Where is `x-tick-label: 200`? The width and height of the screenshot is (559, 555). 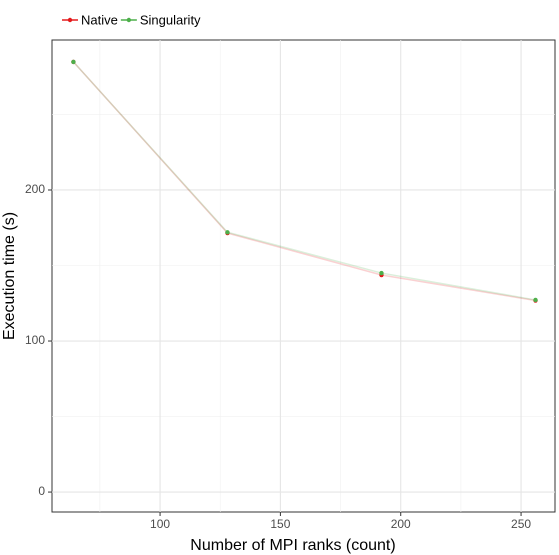 x-tick-label: 200 is located at coordinates (401, 524).